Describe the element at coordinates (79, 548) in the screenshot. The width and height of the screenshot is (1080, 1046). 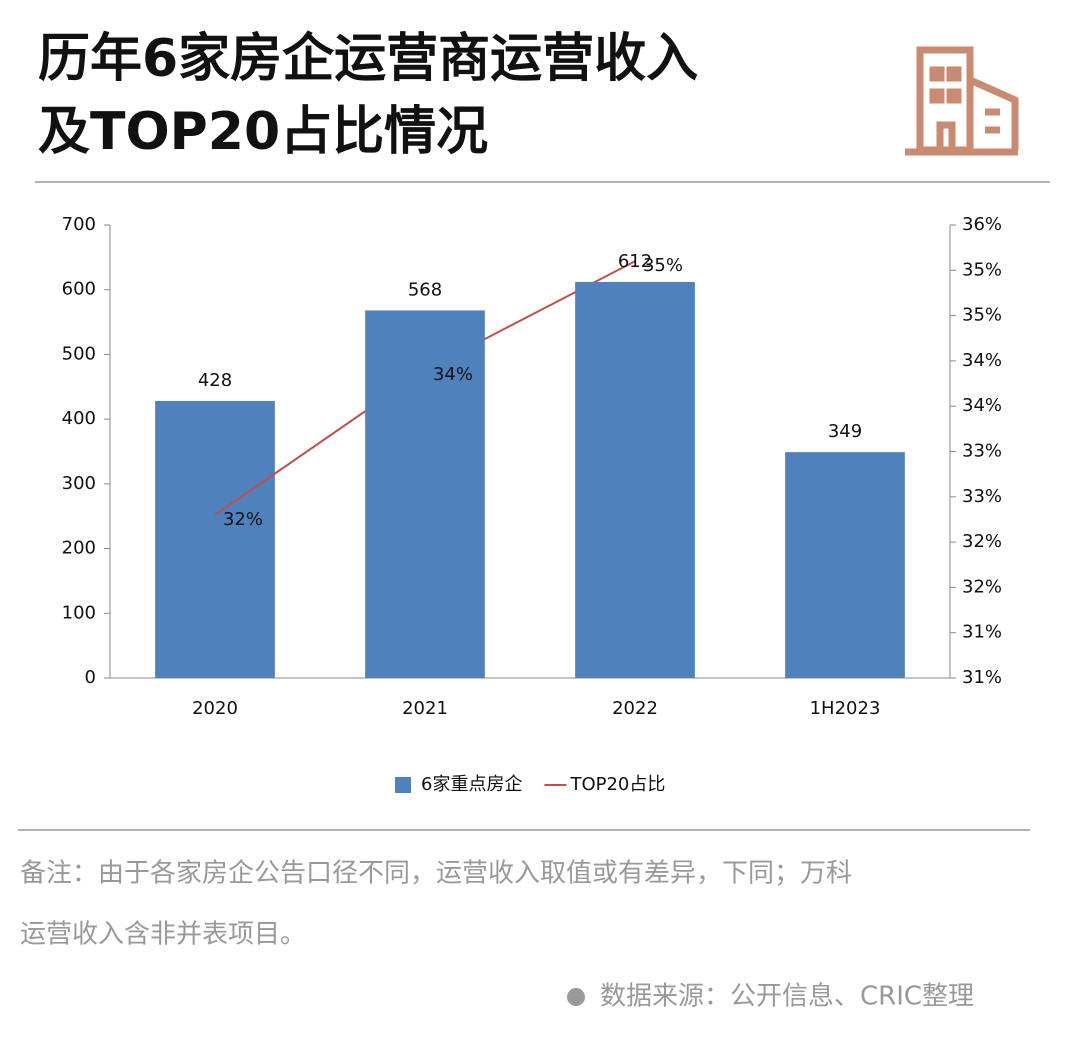
I see `y-tick-label: 200` at that location.